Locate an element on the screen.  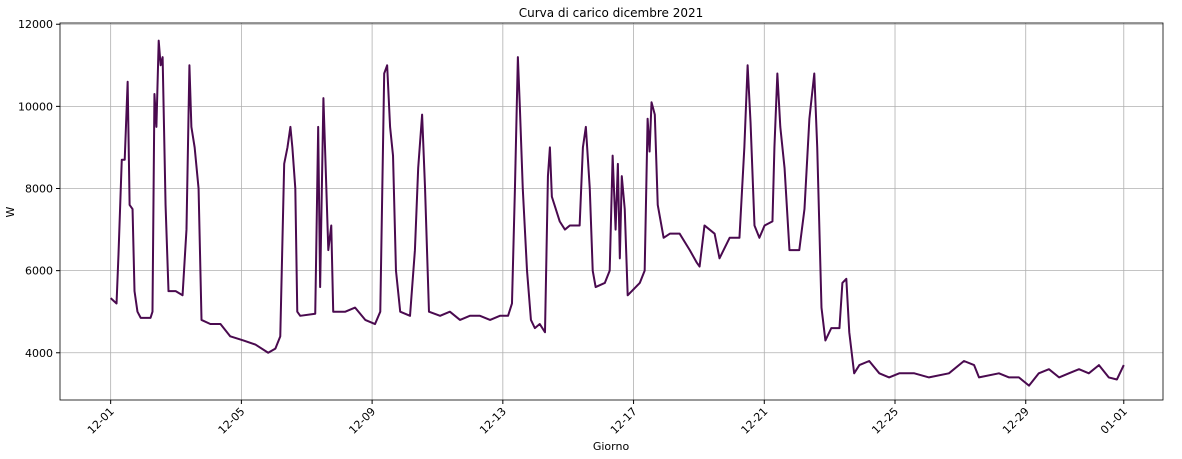
y-tick-label: 10000 is located at coordinates (35, 106).